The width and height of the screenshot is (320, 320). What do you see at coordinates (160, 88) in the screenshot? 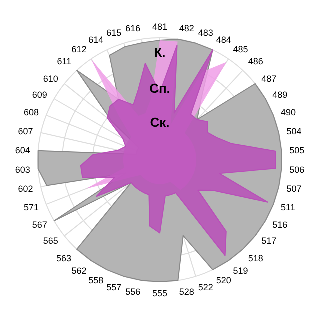
I see `text: Сп.` at bounding box center [160, 88].